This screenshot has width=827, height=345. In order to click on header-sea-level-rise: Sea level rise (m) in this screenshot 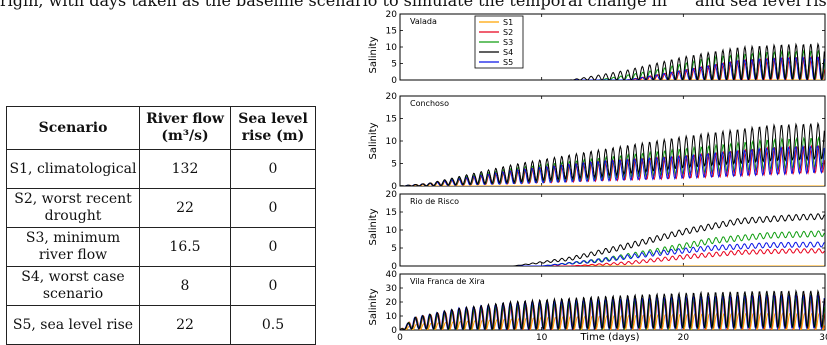, I will do `click(273, 128)`.